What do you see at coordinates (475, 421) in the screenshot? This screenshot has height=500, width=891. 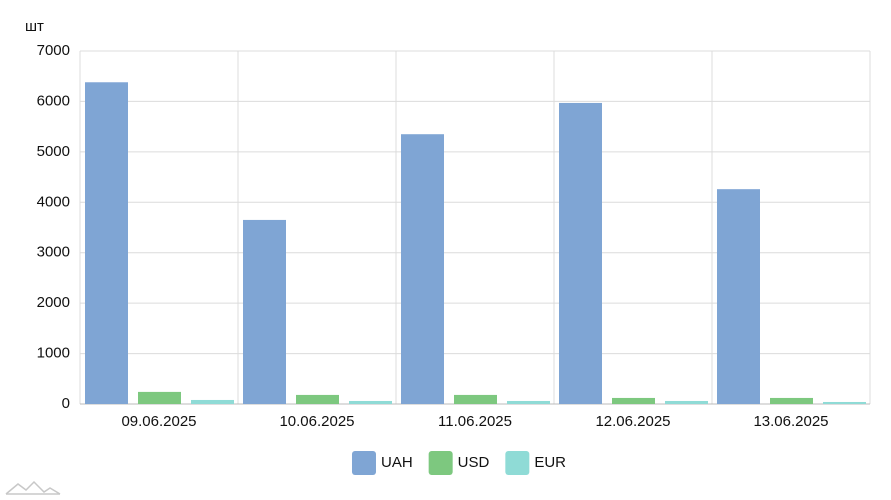 I see `x-tick-label: 11.06.2025` at bounding box center [475, 421].